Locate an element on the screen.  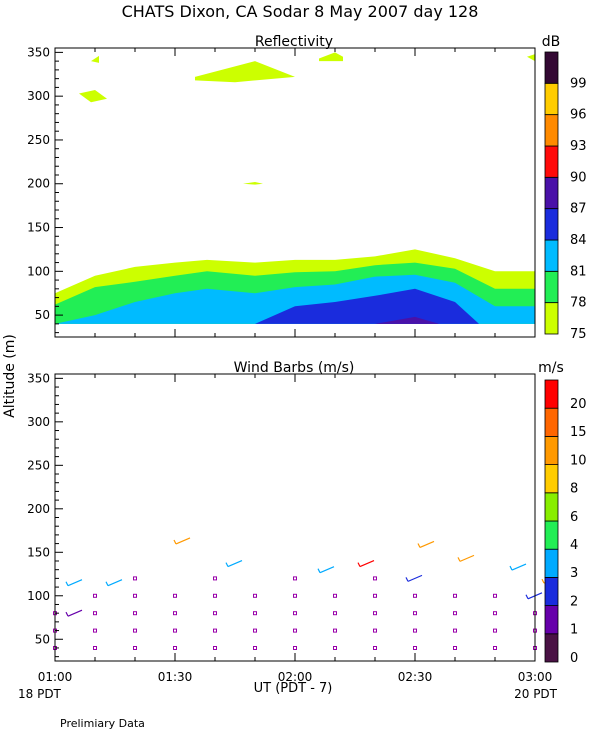
colorbar-label-20: 20 is located at coordinates (578, 404).